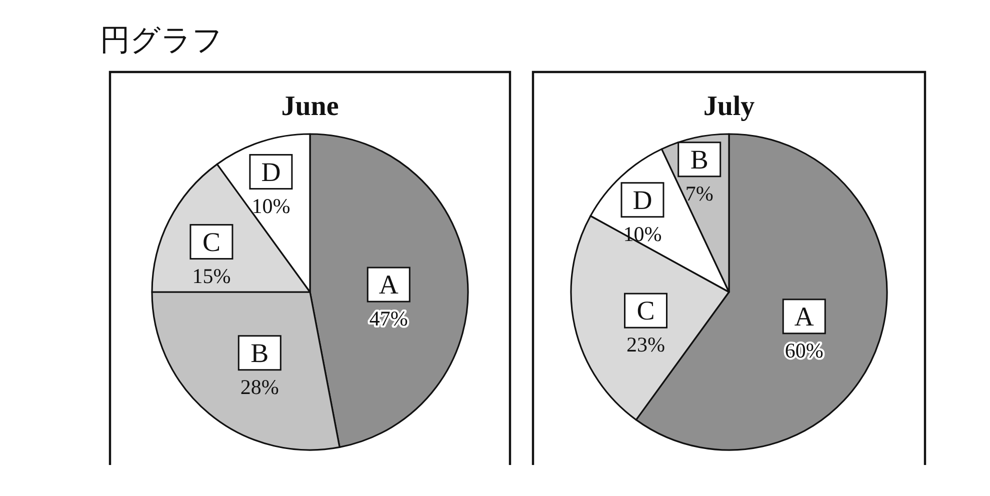 Image resolution: width=990 pixels, height=496 pixels. Describe the element at coordinates (310, 106) in the screenshot. I see `chart-title: June` at that location.